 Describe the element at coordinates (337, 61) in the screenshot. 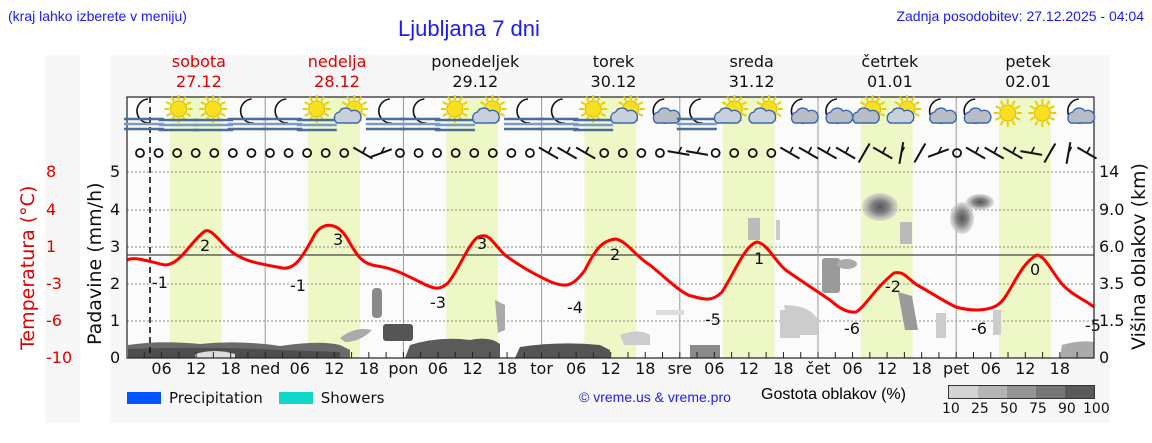

I see `day-name: nedelja` at that location.